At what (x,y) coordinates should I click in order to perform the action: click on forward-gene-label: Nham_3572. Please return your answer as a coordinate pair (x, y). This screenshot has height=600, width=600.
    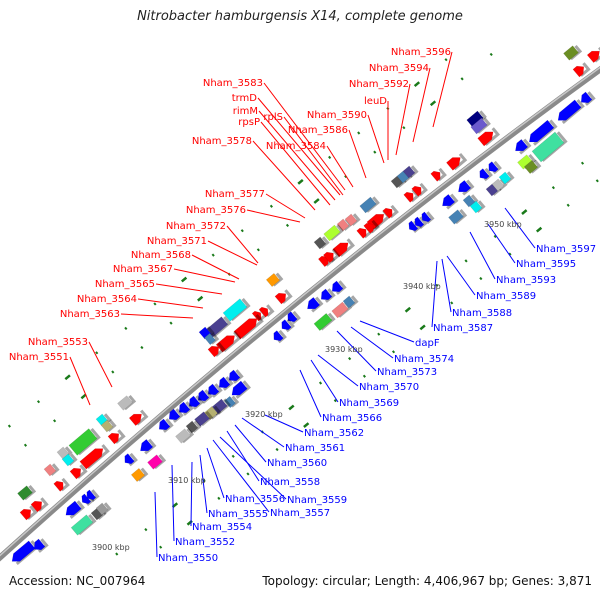
    Looking at the image, I should click on (196, 226).